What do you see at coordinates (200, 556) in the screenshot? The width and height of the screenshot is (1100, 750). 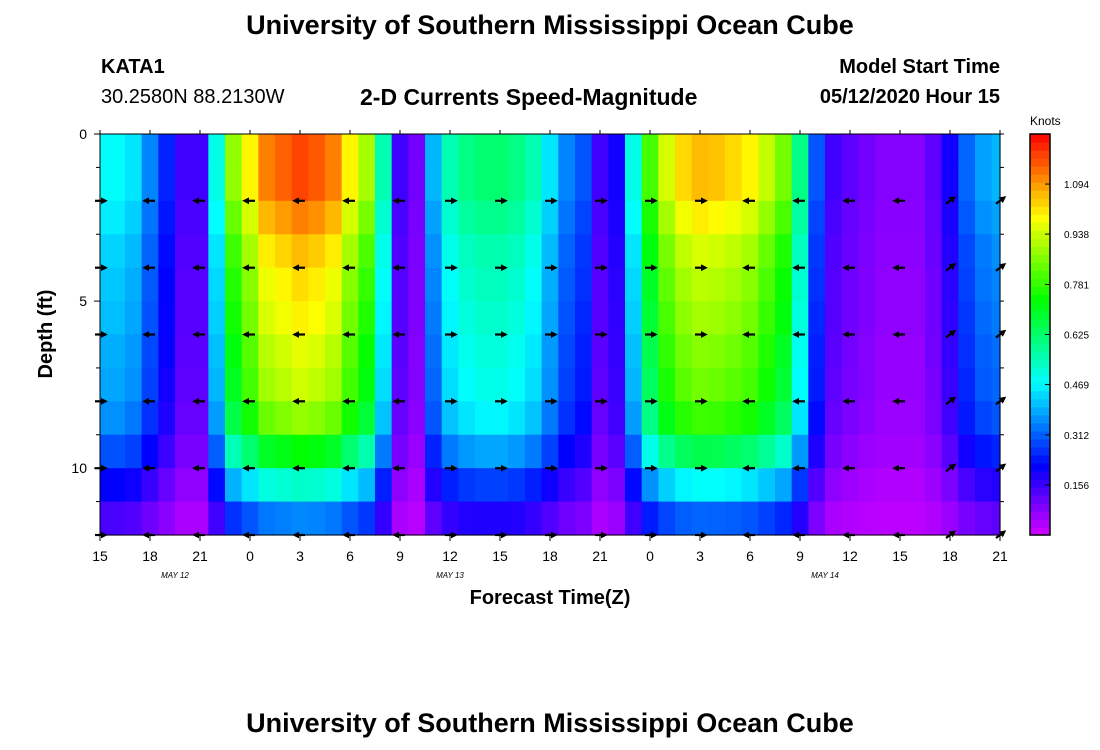 I see `x-tick-label: 21` at bounding box center [200, 556].